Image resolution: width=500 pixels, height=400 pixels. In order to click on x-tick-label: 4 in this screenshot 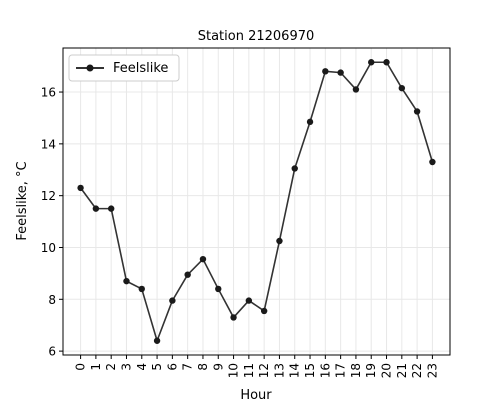, I will do `click(142, 367)`.